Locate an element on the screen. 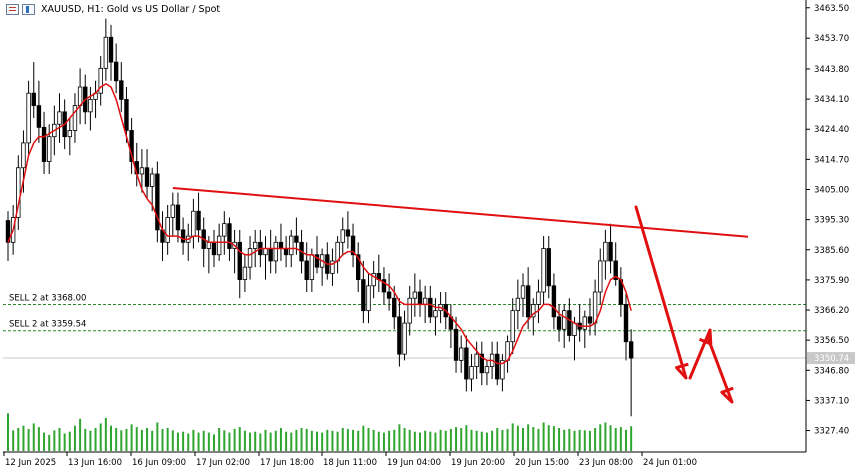  chart-header: XAUUSD, H1: Gold vs US Dollar / Spot is located at coordinates (110, 9).